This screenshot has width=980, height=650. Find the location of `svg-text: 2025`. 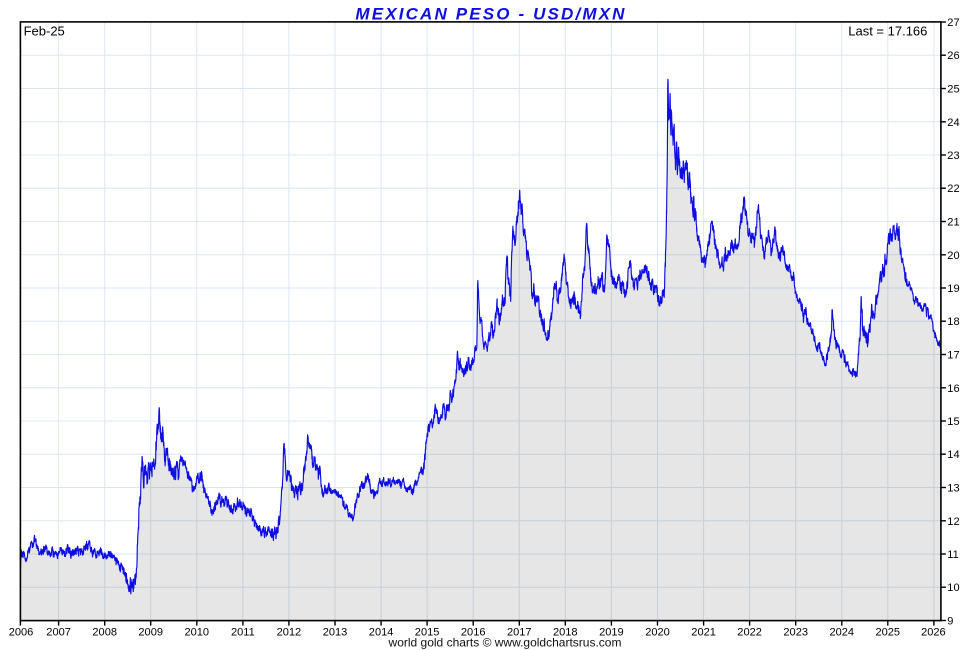

svg-text: 2025 is located at coordinates (888, 633).